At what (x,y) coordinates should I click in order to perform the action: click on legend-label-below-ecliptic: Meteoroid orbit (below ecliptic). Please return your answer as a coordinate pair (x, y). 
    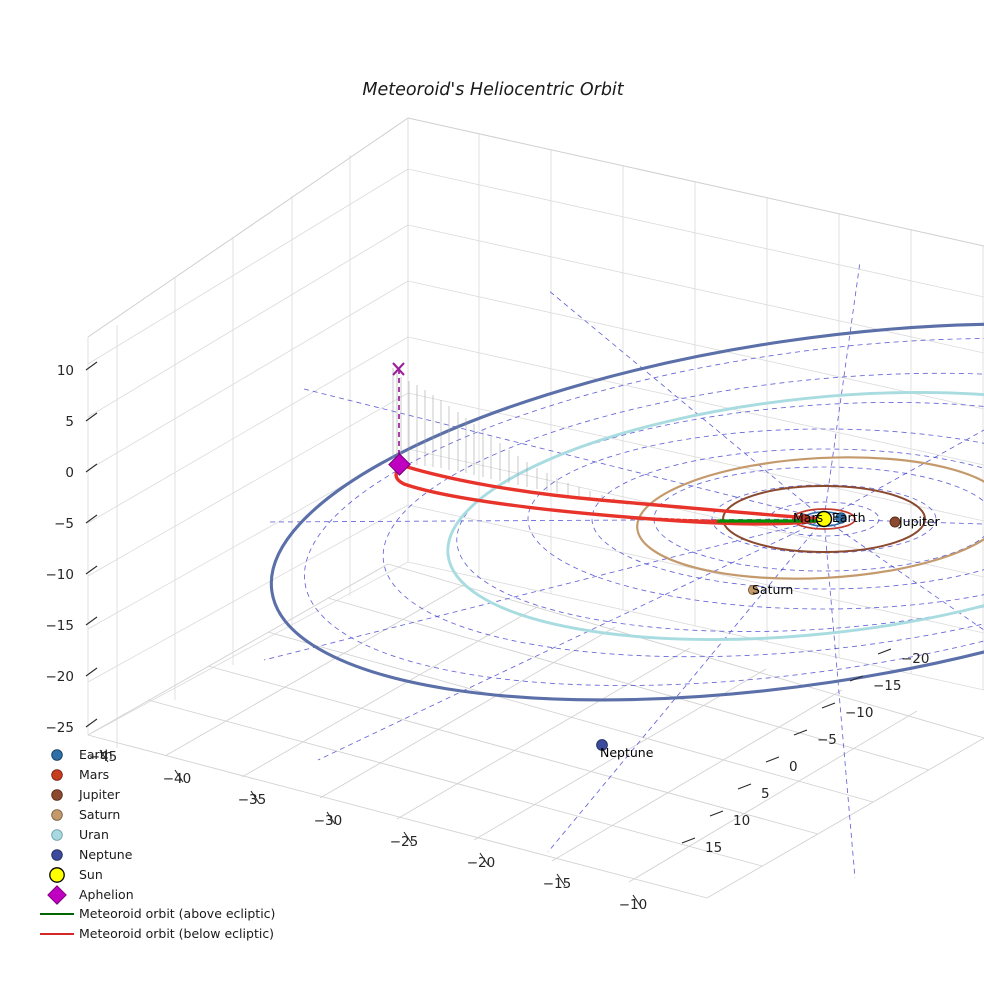
    Looking at the image, I should click on (176, 933).